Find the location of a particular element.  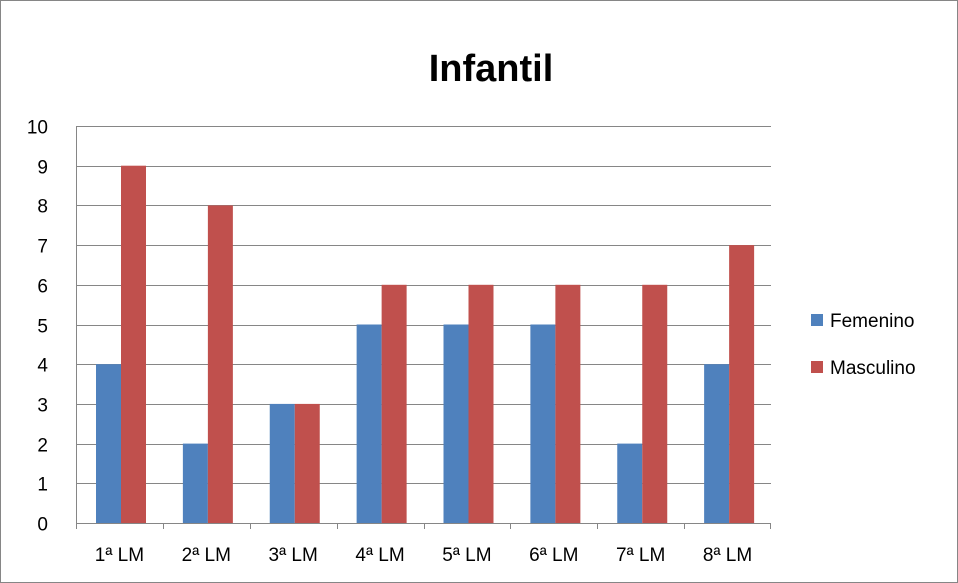

x-tick-label: 7ª LM is located at coordinates (640, 555).